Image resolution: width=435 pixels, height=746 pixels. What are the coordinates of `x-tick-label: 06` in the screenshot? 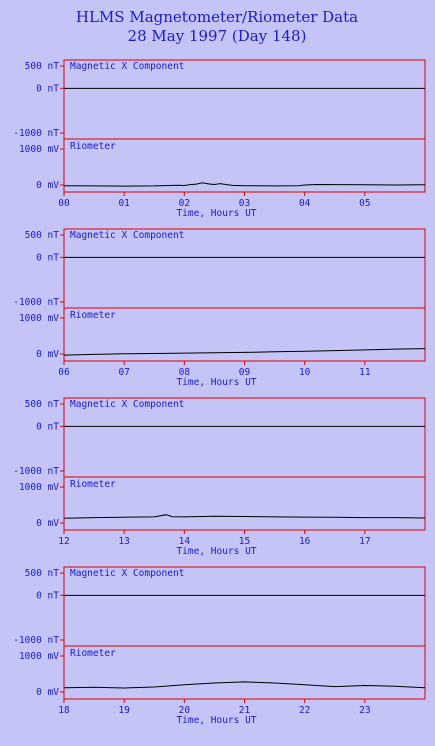 It's located at (64, 372).